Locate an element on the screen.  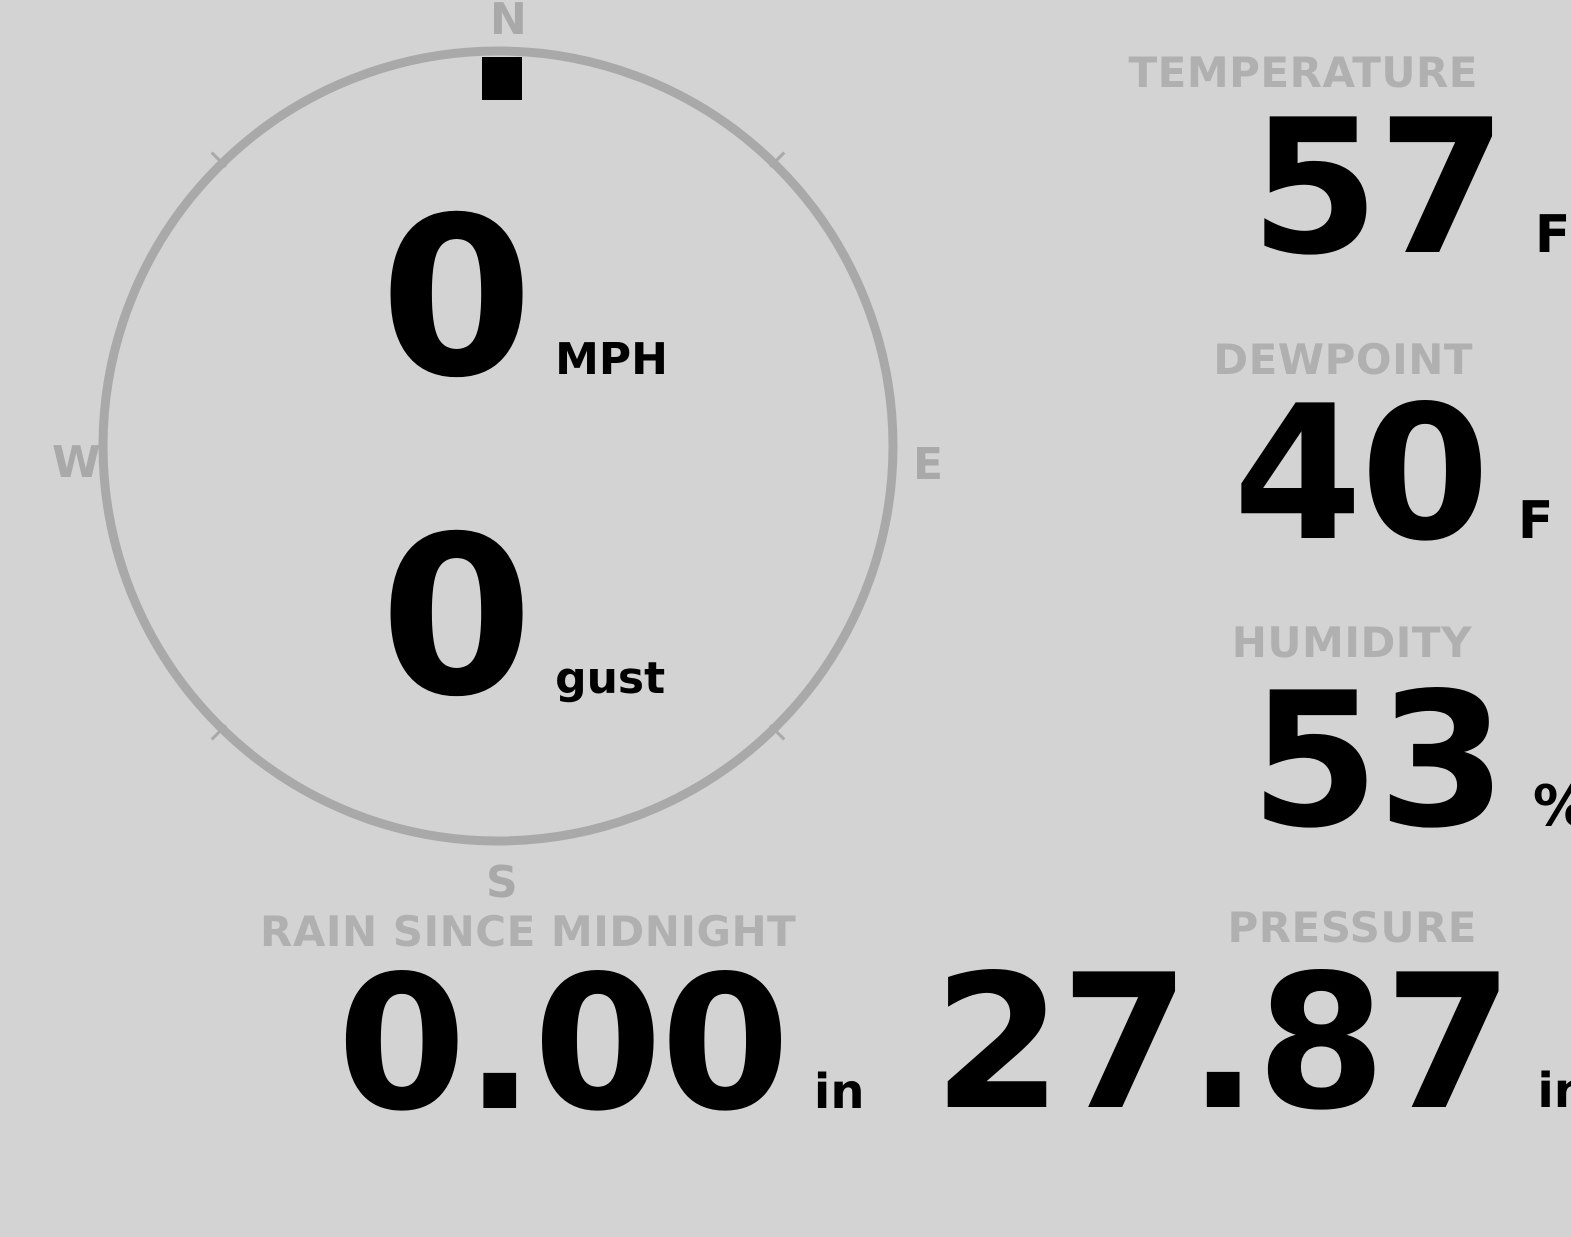
compass-south-label: S is located at coordinates (502, 882).